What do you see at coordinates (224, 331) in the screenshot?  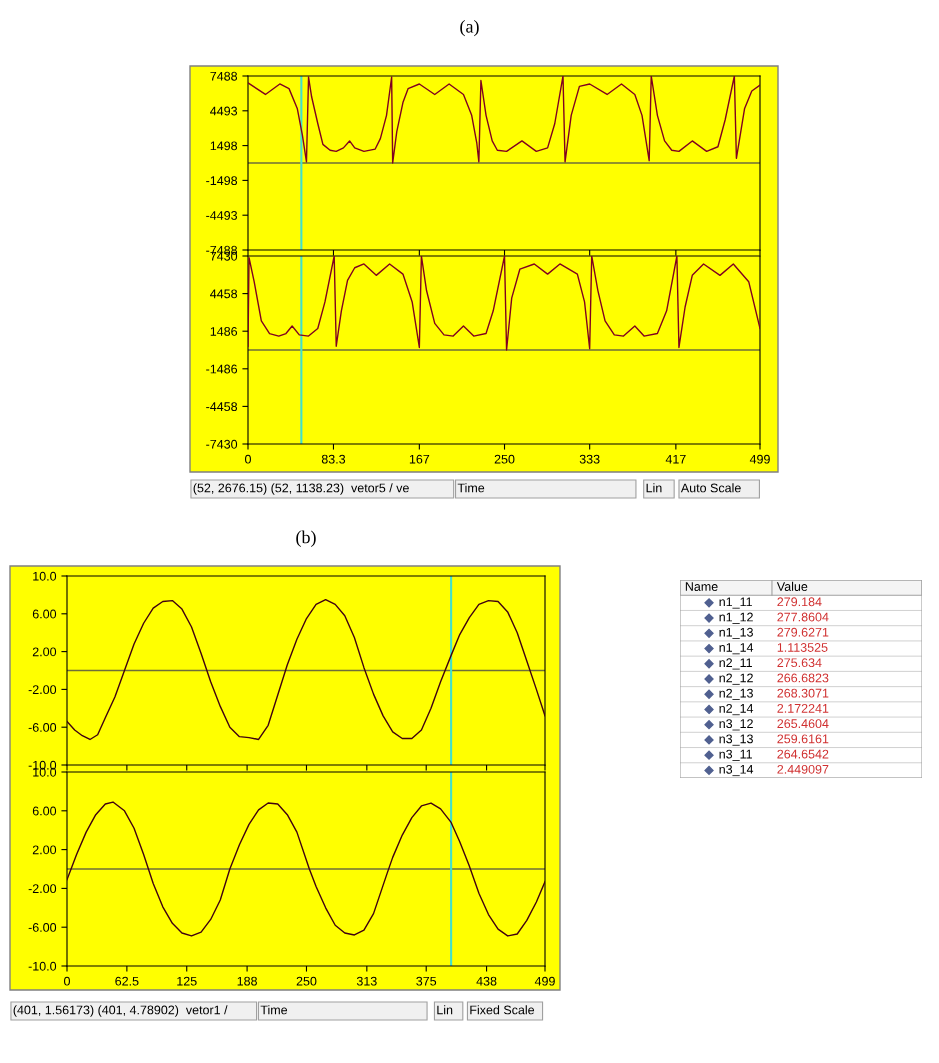 I see `y-tick-label: 1486` at bounding box center [224, 331].